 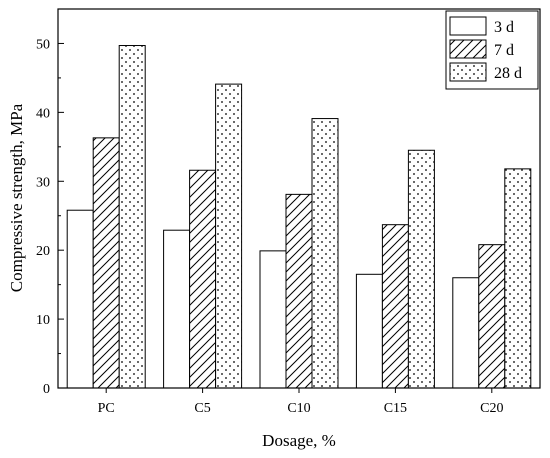 What do you see at coordinates (273, 319) in the screenshot?
I see `bar-c10-3d` at bounding box center [273, 319].